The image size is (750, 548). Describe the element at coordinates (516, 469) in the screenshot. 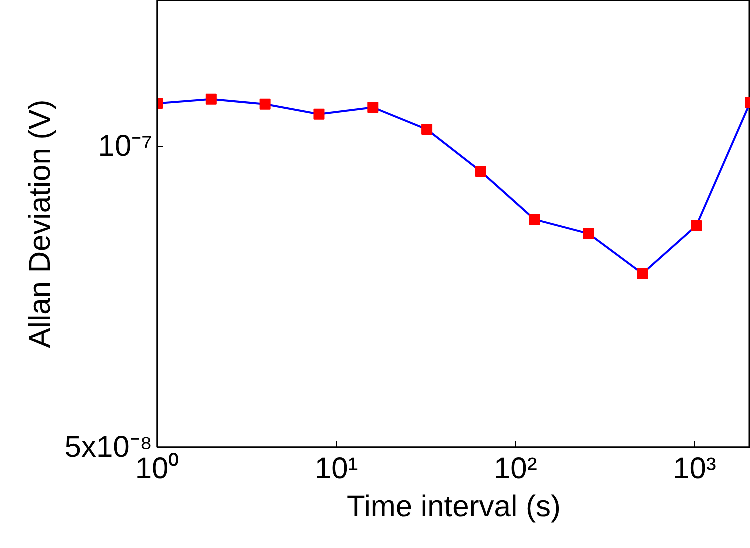

I see `x-tick-label: 10²` at that location.